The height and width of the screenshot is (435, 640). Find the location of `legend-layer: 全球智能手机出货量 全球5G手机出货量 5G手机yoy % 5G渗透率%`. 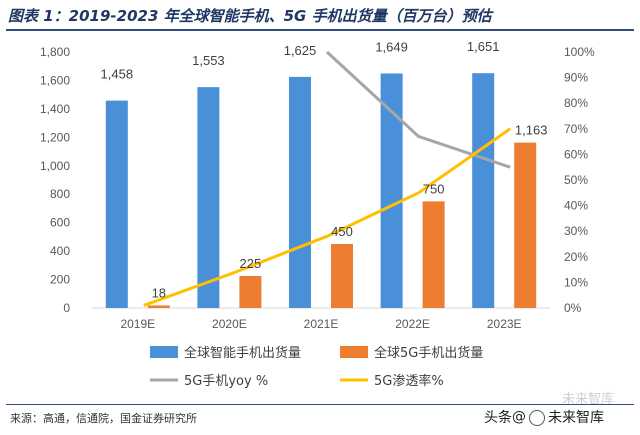

legend-layer: 全球智能手机出货量 全球5G手机出货量 5G手机yoy % 5G渗透率% is located at coordinates (316, 367).